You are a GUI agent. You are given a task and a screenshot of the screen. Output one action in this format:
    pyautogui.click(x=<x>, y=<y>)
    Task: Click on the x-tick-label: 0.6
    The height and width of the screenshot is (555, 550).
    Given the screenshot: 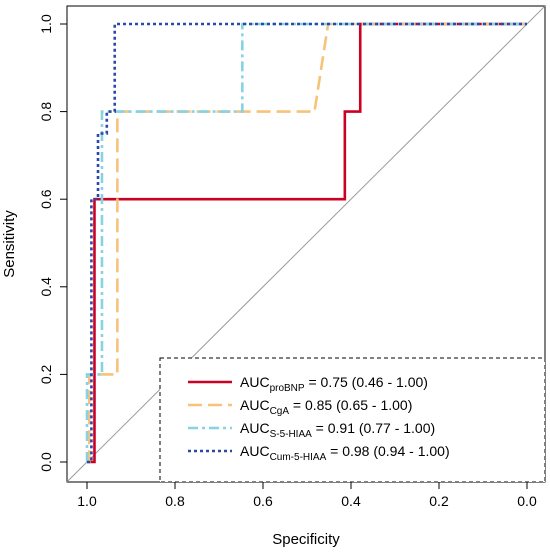 What is the action you would take?
    pyautogui.click(x=263, y=501)
    